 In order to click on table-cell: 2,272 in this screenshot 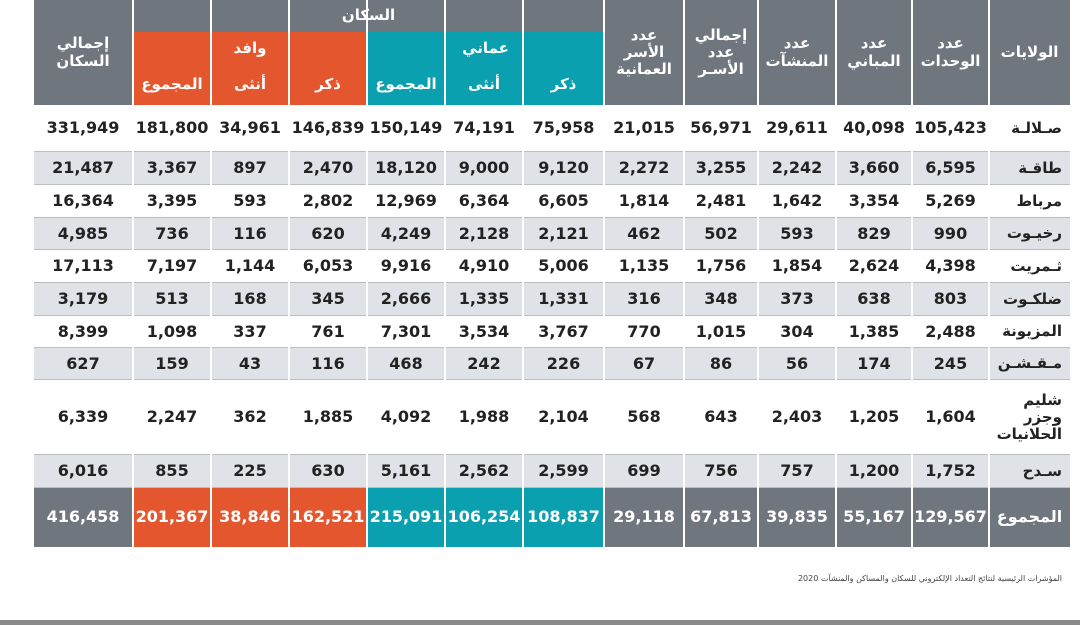, I will do `click(644, 168)`.